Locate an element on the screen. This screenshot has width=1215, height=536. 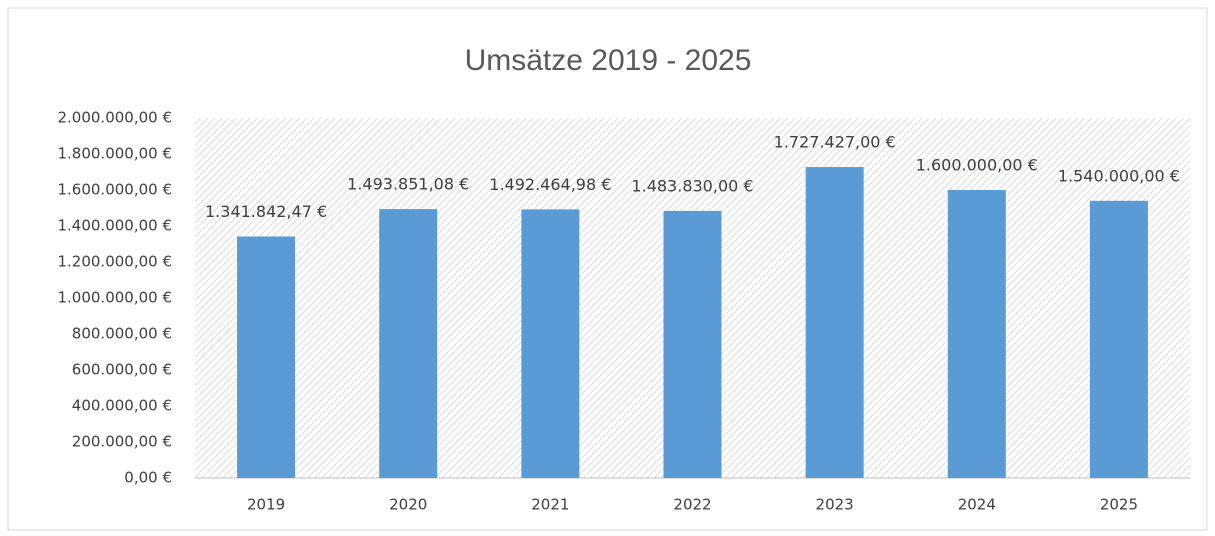
y-tick-label: 800.000,00 € is located at coordinates (122, 334).